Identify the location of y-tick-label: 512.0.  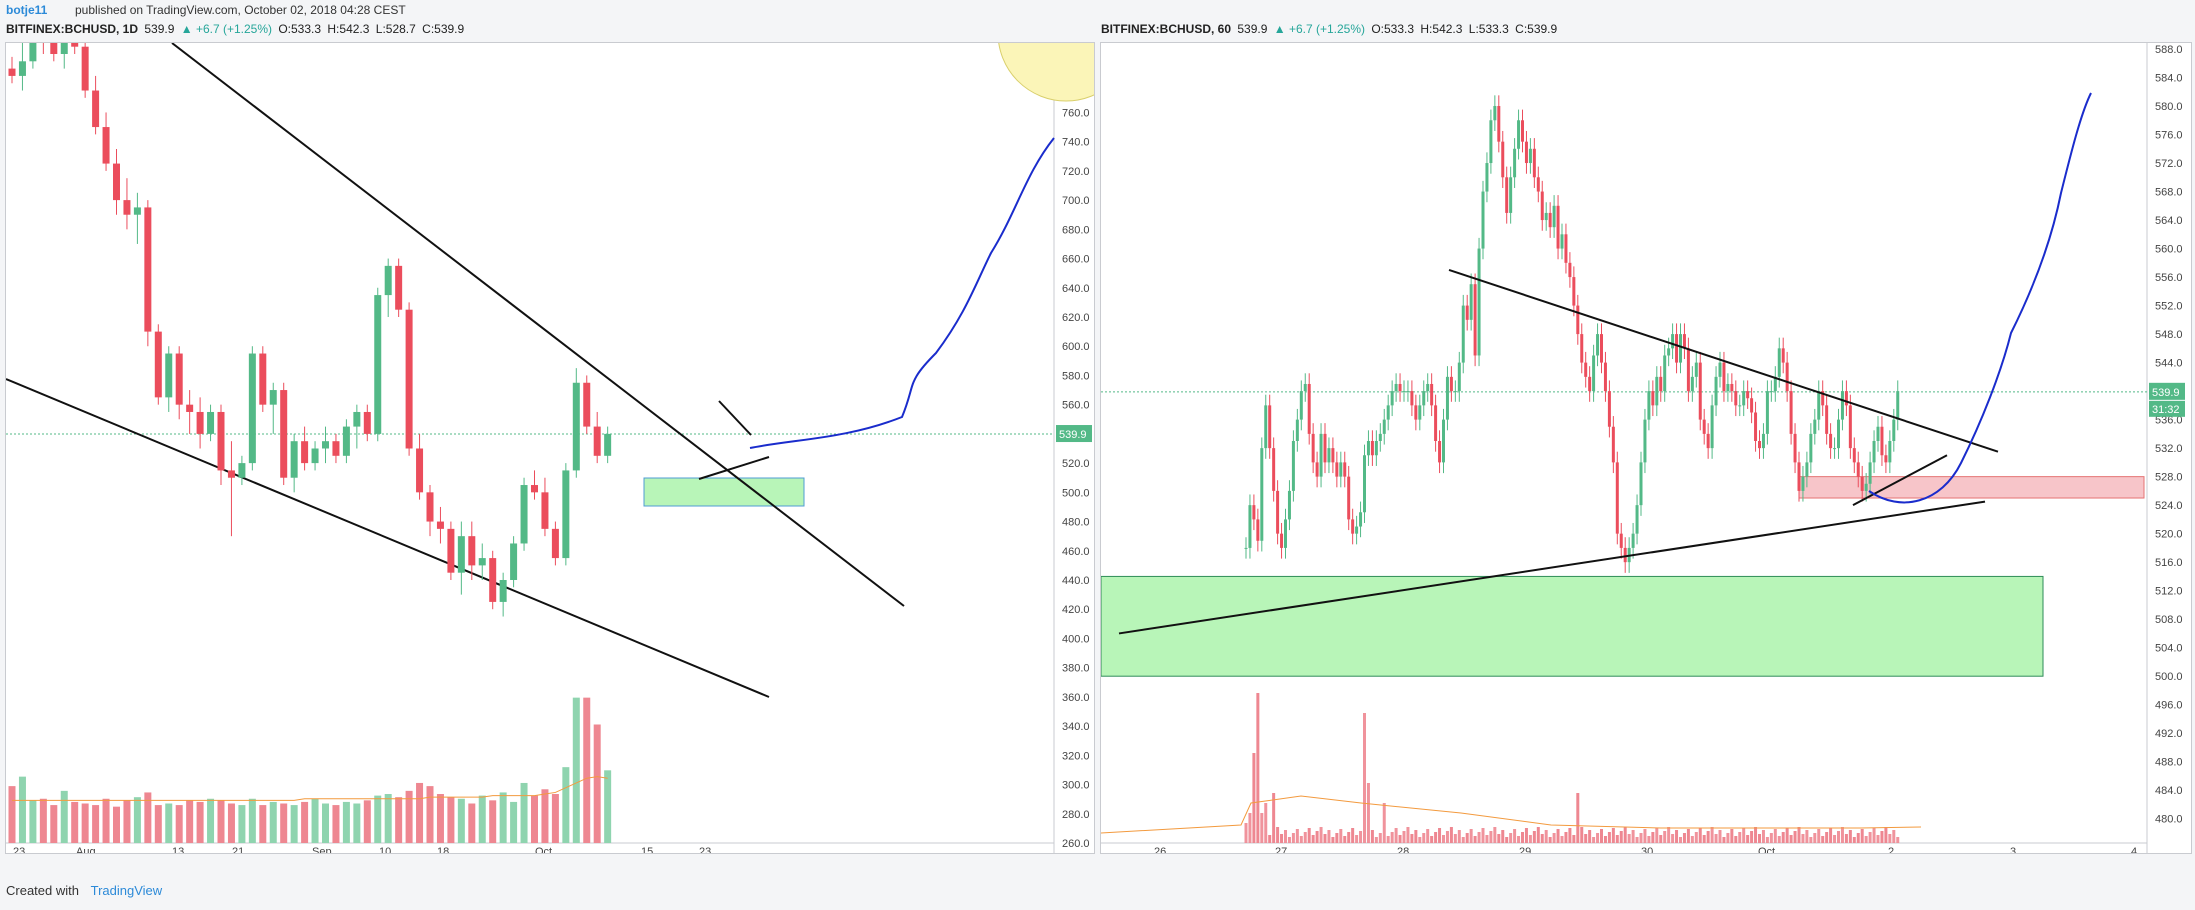
(2169, 592).